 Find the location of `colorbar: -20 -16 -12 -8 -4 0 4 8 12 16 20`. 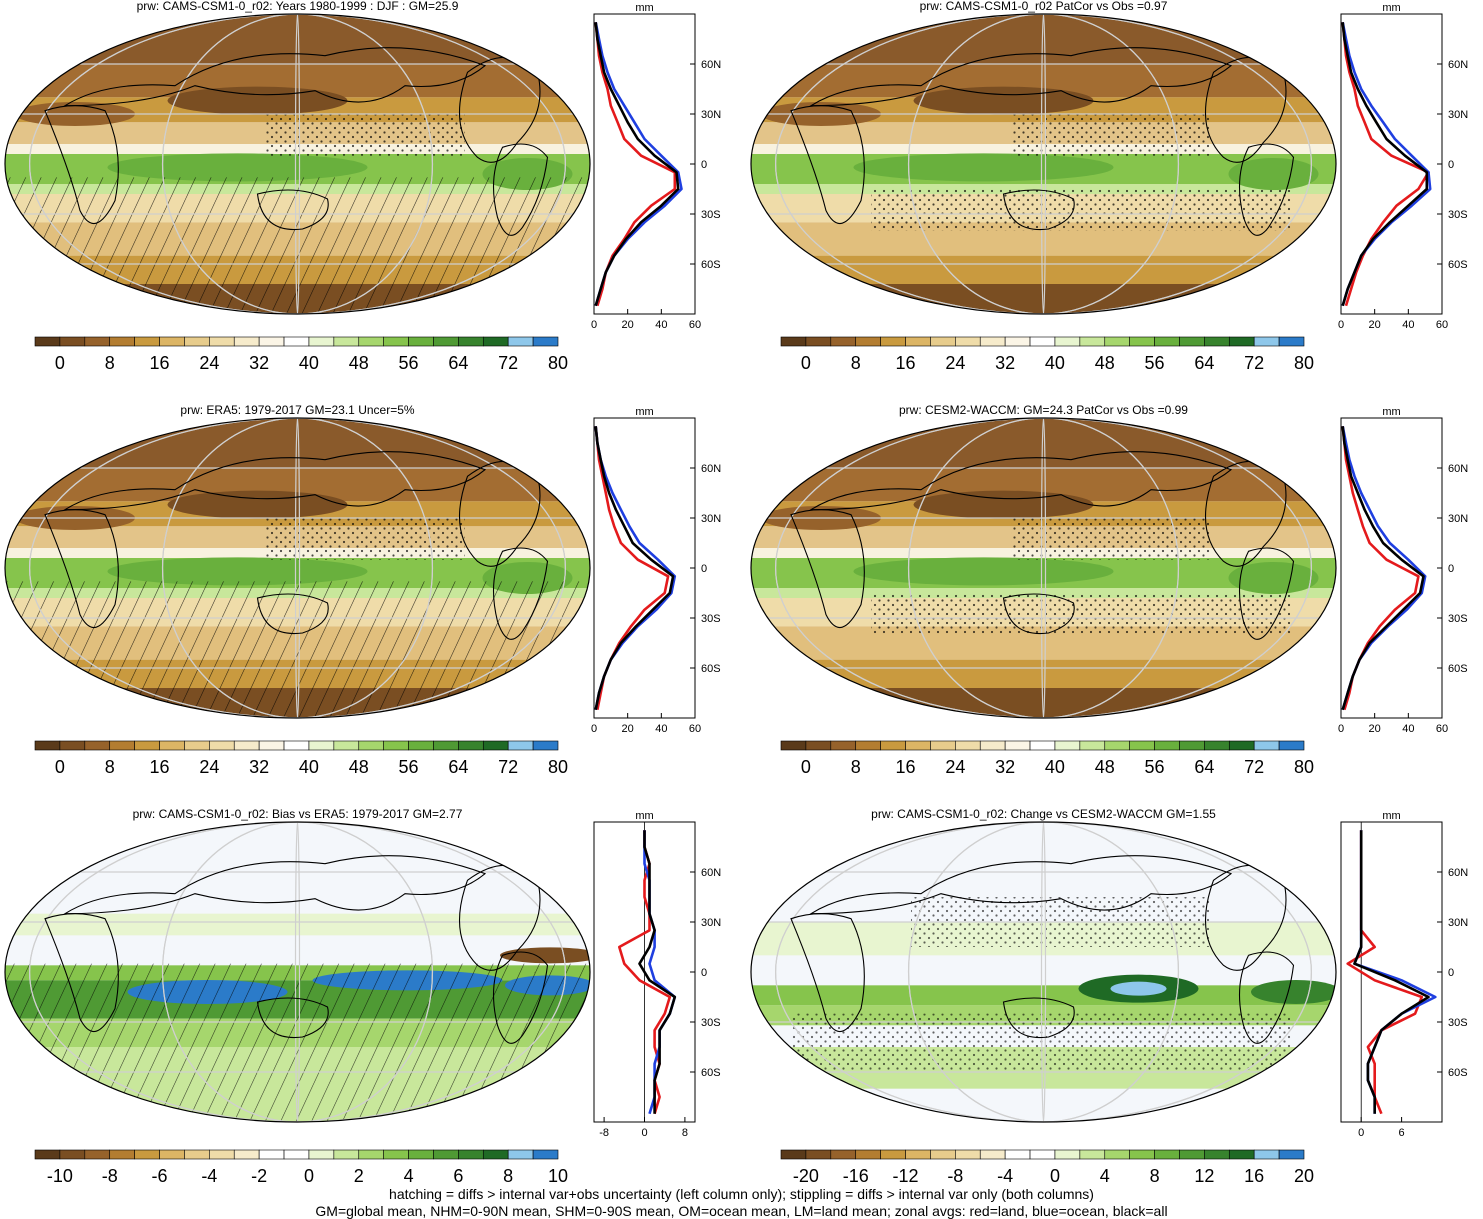

colorbar: -20 -16 -12 -8 -4 0 4 8 12 16 20 is located at coordinates (1047, 1167).